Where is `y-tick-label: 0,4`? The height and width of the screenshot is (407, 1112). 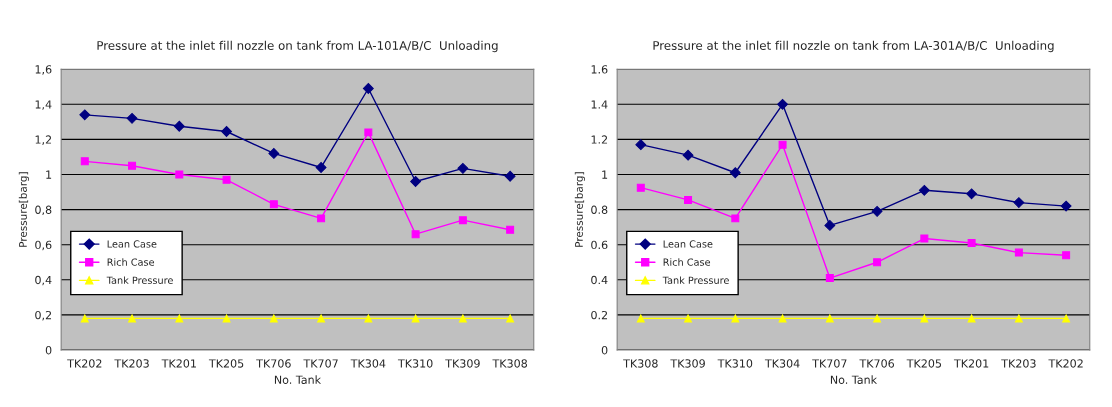
y-tick-label: 0,4 is located at coordinates (43, 280).